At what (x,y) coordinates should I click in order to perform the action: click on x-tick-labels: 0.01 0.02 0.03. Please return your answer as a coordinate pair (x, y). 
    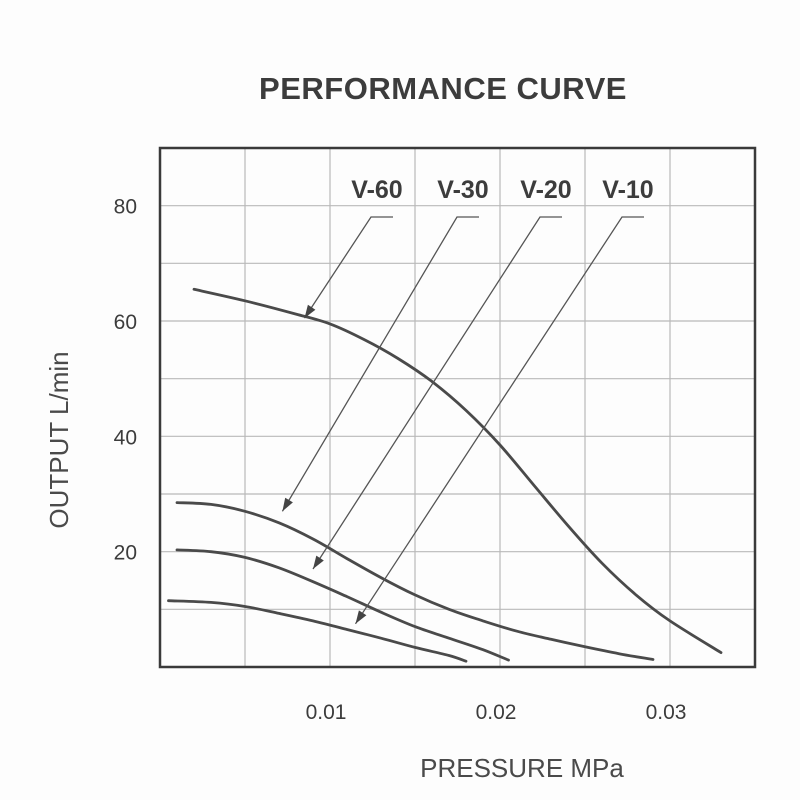
    Looking at the image, I should click on (496, 712).